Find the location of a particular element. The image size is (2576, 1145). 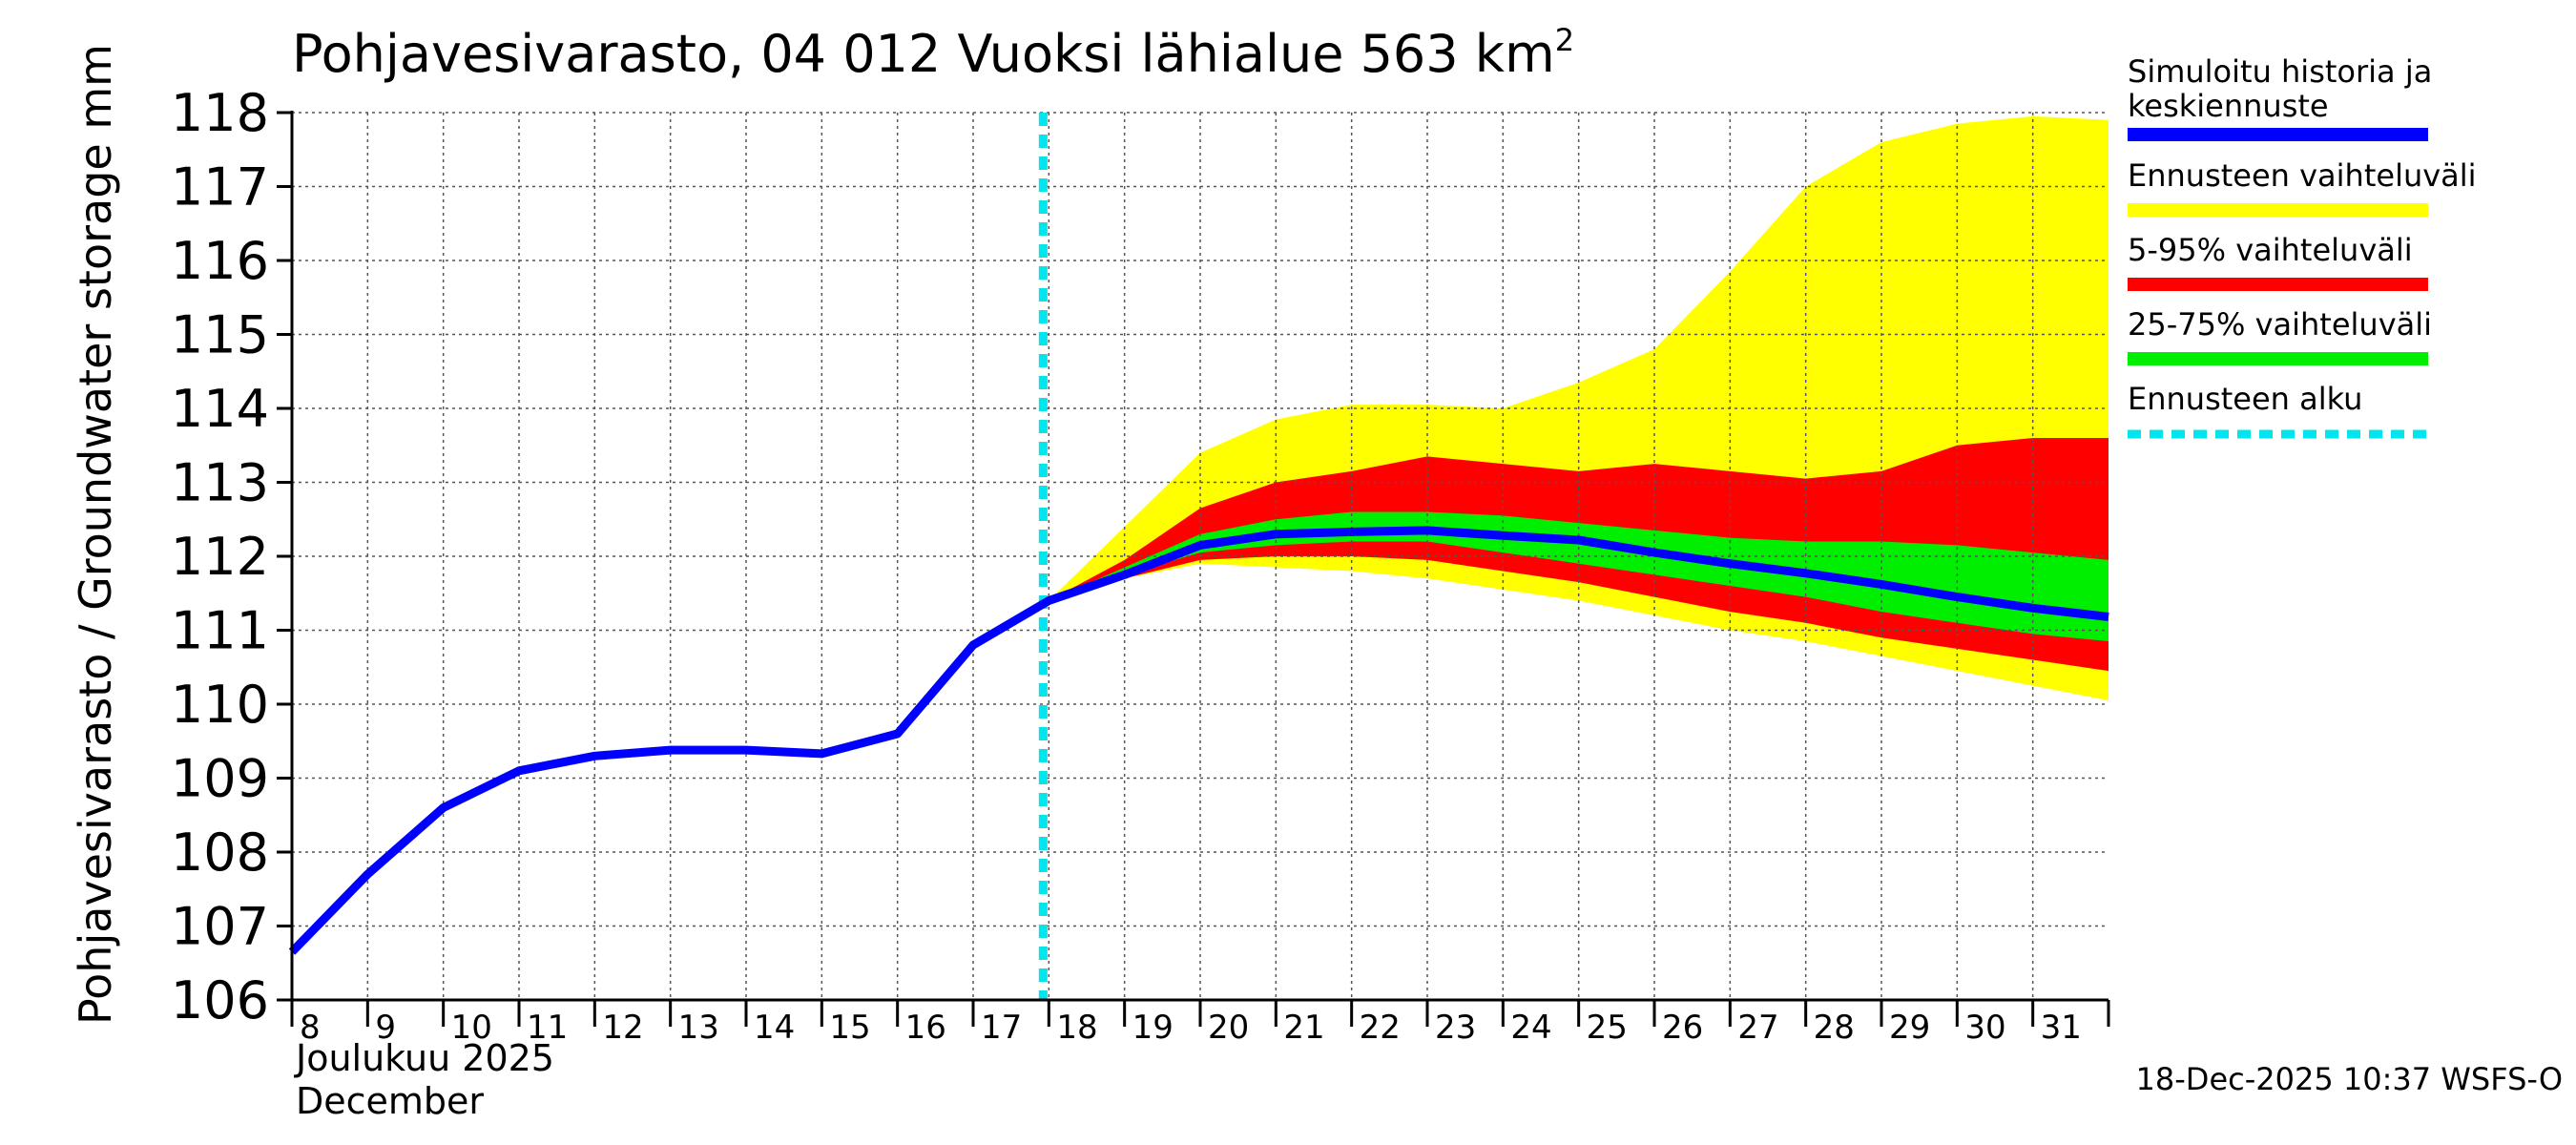

x-tick-label: 10 is located at coordinates (471, 1028).